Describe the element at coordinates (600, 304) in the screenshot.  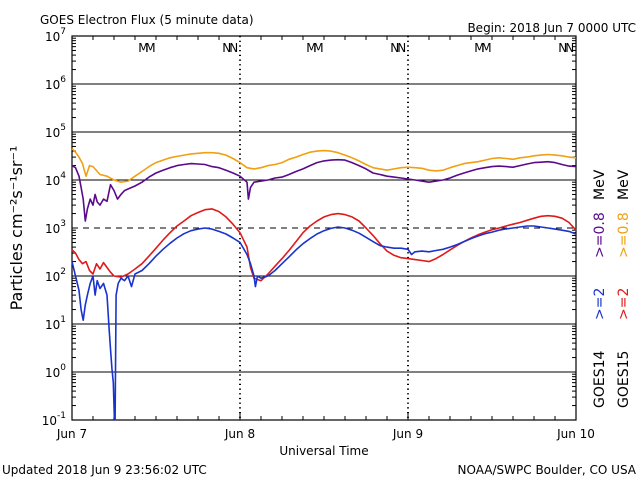
I see `legend-goes14-ge2: >=2` at that location.